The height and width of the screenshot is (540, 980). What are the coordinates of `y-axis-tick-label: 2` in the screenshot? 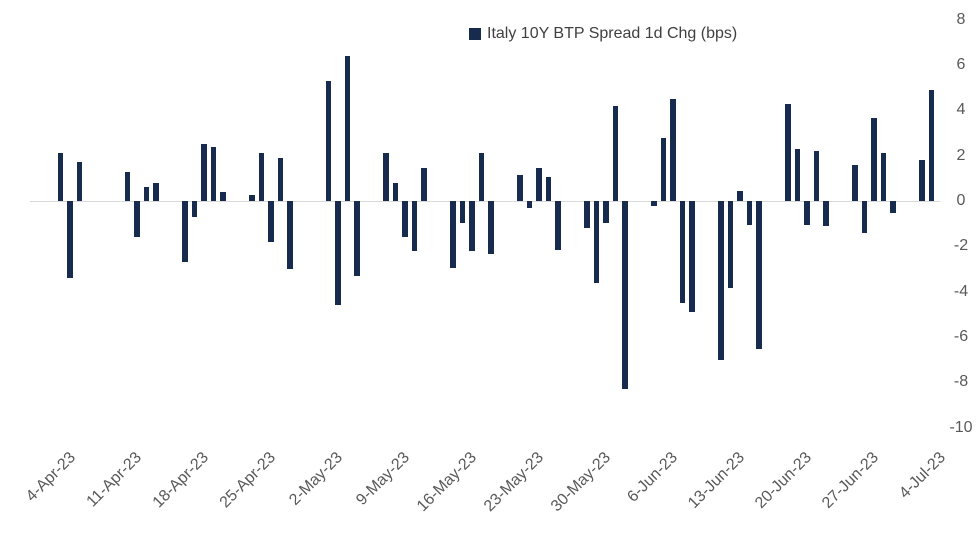 It's located at (961, 155).